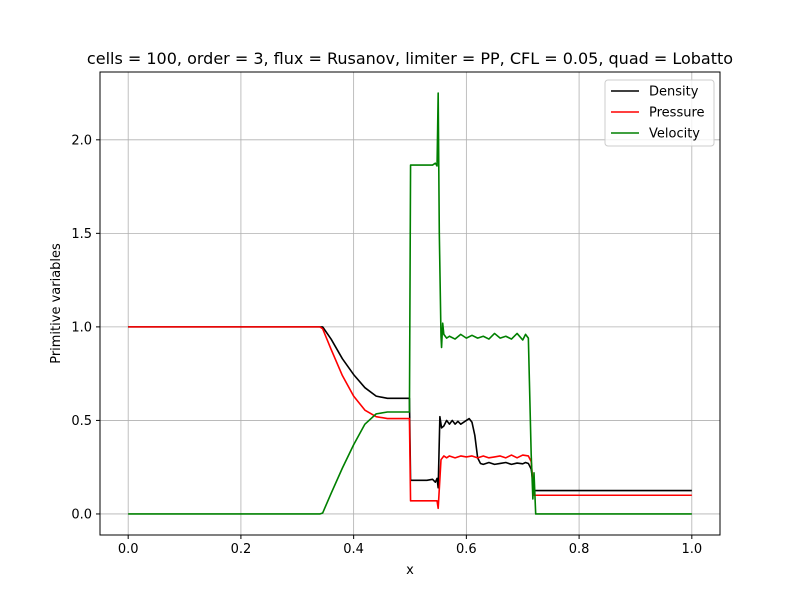  I want to click on x-tick-label: 0.4, so click(353, 549).